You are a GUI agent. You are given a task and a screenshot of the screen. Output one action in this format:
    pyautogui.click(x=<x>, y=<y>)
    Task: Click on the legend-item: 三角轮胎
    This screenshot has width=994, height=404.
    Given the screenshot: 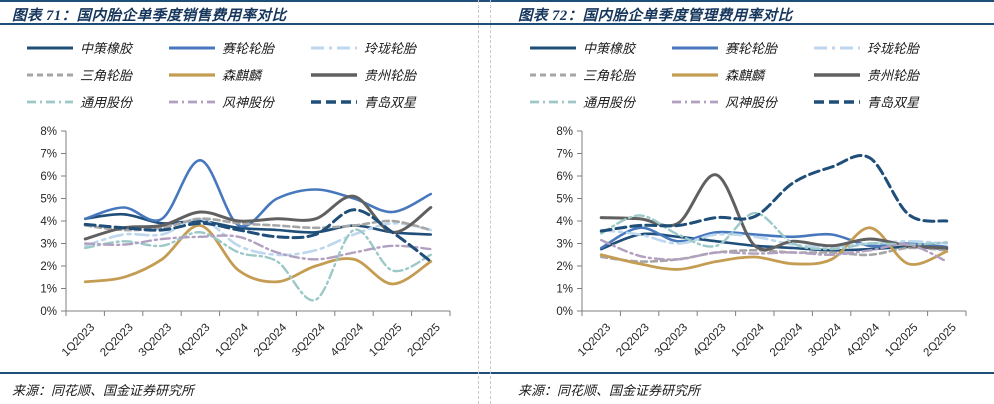 What is the action you would take?
    pyautogui.click(x=97, y=74)
    